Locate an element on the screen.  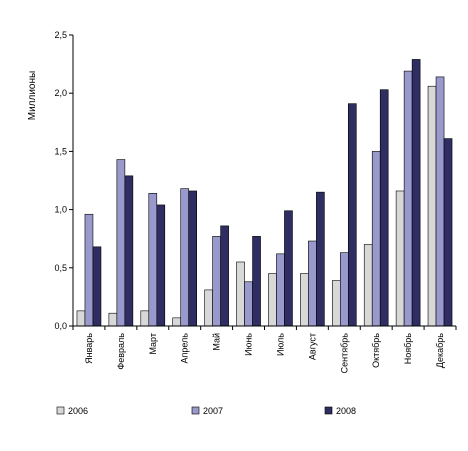
legend-label-2008: 2008 is located at coordinates (346, 411).